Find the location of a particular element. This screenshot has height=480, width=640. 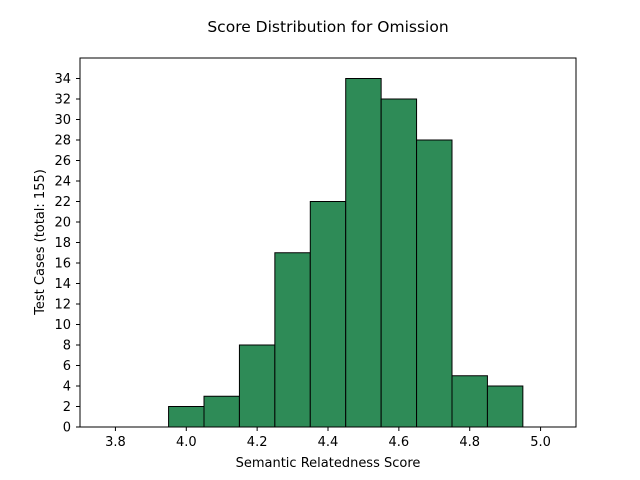

y-tick-label: 14 is located at coordinates (62, 284).